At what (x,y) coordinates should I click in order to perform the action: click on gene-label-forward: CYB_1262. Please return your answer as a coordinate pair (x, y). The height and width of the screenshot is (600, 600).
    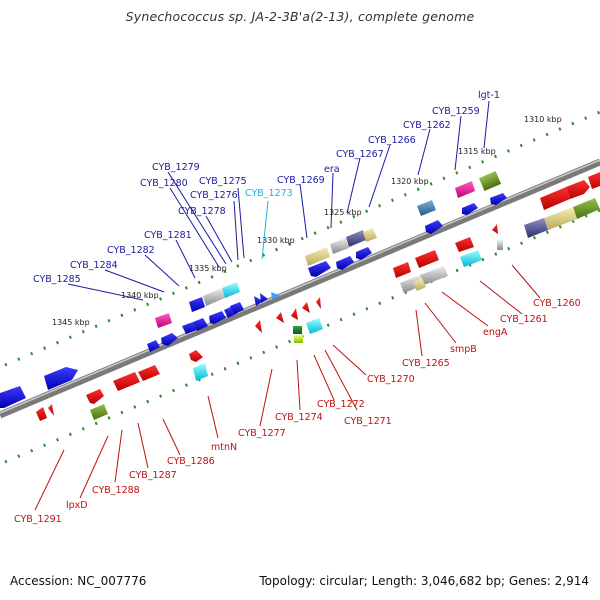
    Looking at the image, I should click on (427, 125).